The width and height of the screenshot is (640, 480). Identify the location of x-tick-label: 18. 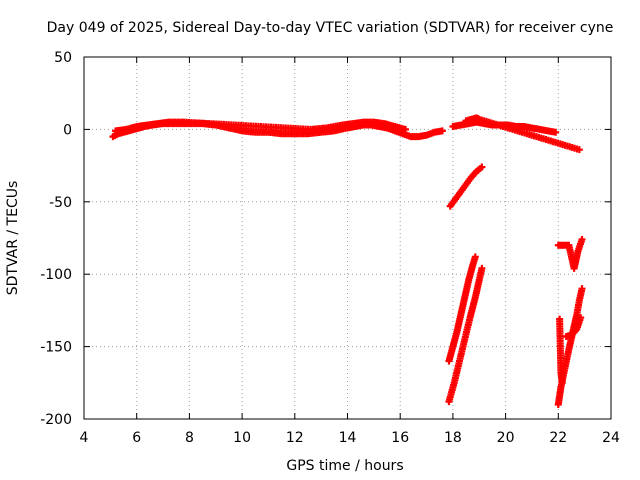
(453, 438).